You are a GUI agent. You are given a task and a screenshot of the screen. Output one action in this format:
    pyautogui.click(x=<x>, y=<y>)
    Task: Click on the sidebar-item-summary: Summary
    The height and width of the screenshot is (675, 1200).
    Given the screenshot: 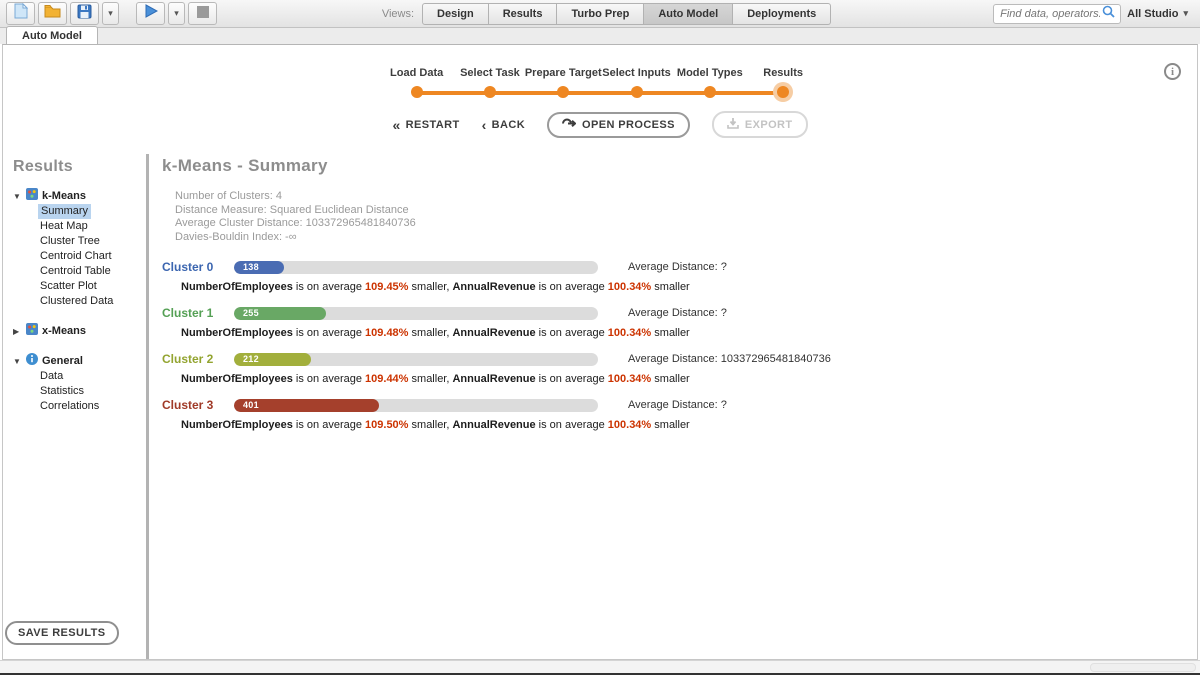 What is the action you would take?
    pyautogui.click(x=65, y=211)
    